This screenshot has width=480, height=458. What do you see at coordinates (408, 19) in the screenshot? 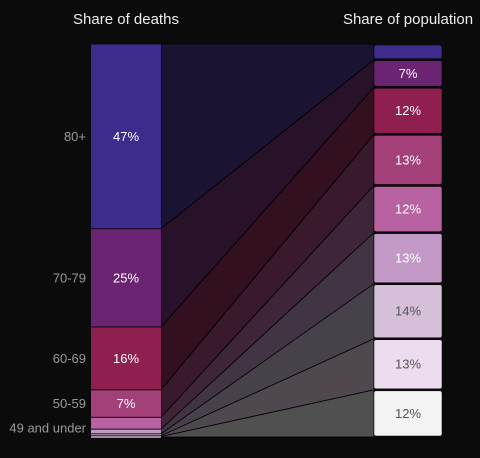
I see `right-title: Share of population` at bounding box center [408, 19].